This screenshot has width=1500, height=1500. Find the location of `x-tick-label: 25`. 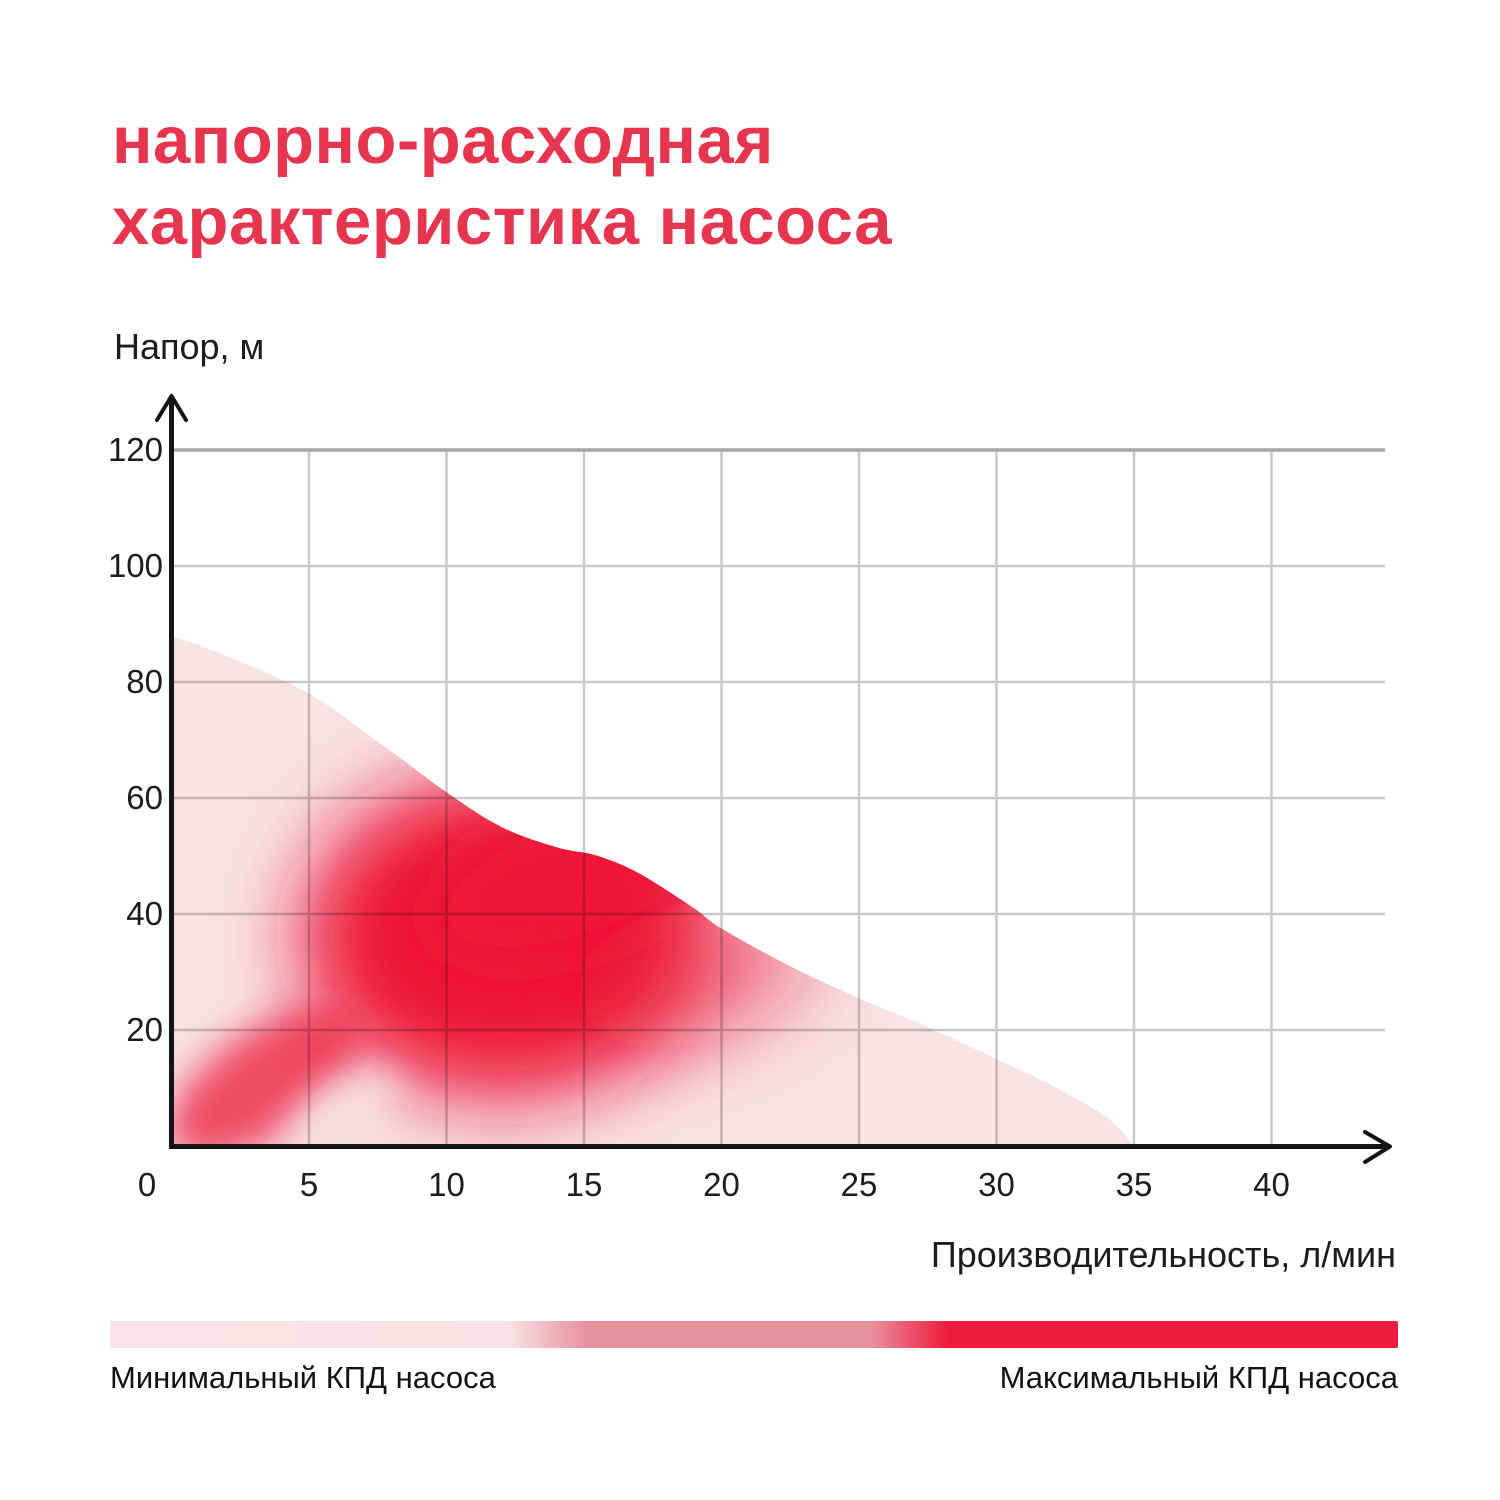

x-tick-label: 25 is located at coordinates (859, 1184).